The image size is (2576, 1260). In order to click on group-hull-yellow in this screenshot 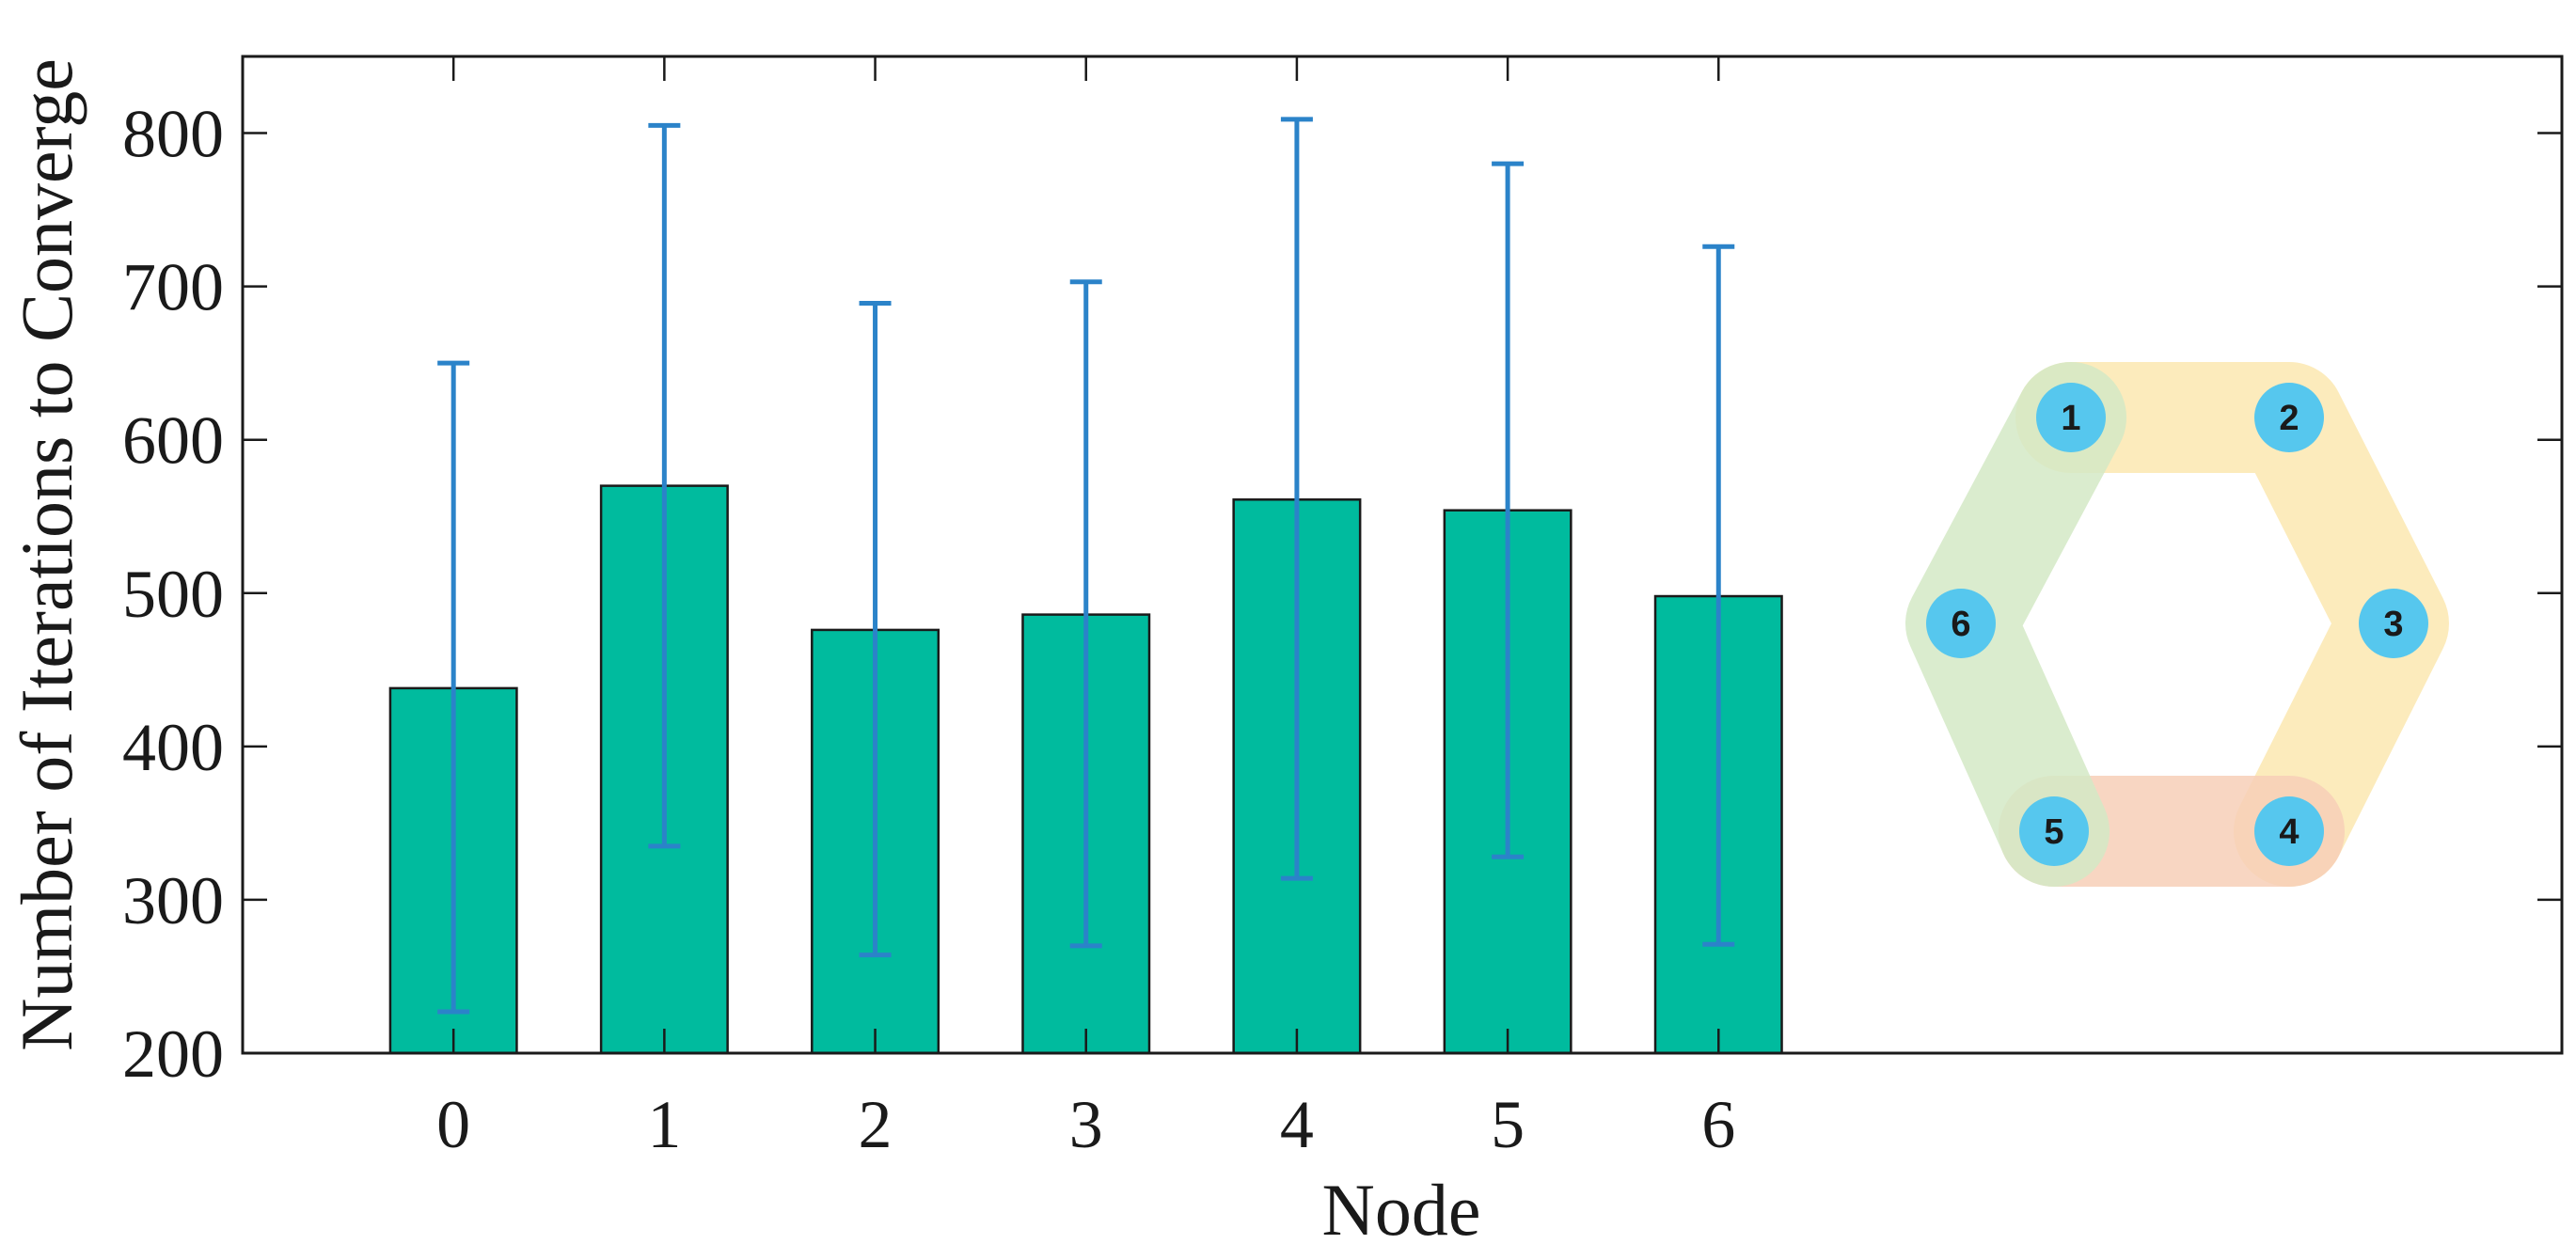, I will do `click(2232, 624)`.